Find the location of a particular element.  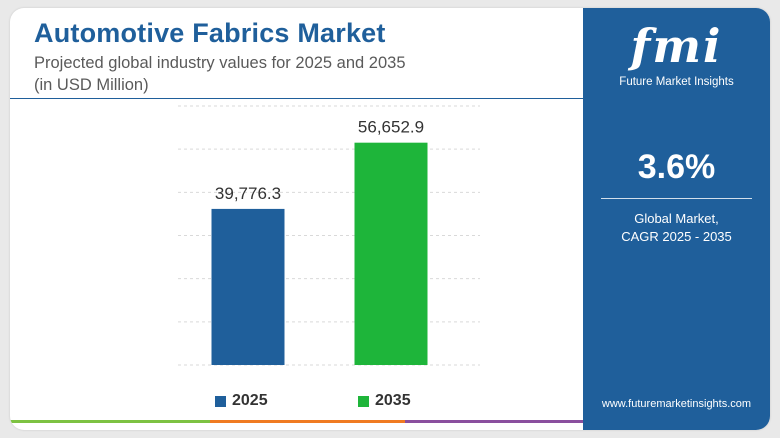

chart-title: Automotive Fabrics Market is located at coordinates (210, 33).